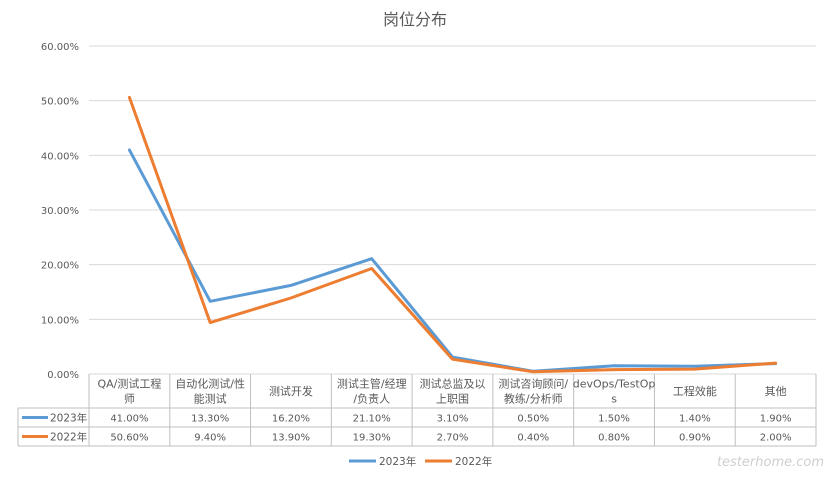  Describe the element at coordinates (415, 19) in the screenshot. I see `chart-title: 岗位分布` at that location.